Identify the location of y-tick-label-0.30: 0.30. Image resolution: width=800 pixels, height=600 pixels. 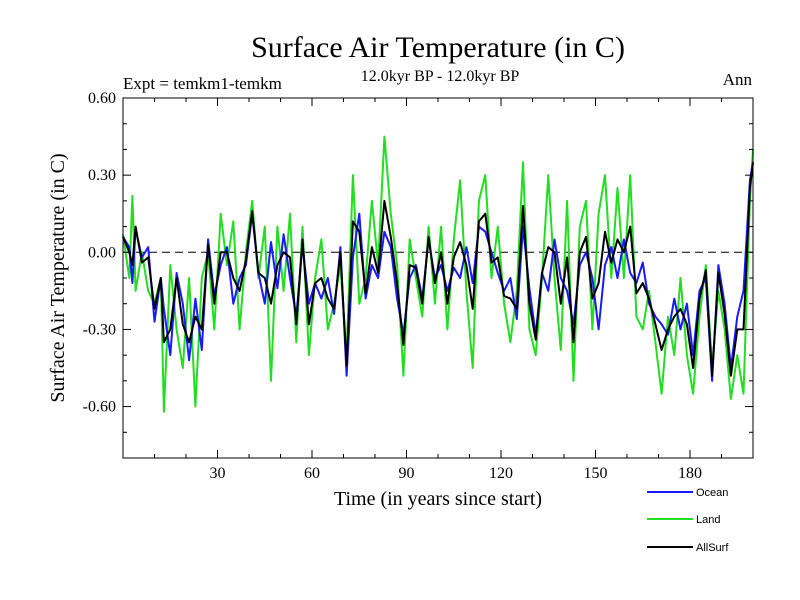
(102, 175).